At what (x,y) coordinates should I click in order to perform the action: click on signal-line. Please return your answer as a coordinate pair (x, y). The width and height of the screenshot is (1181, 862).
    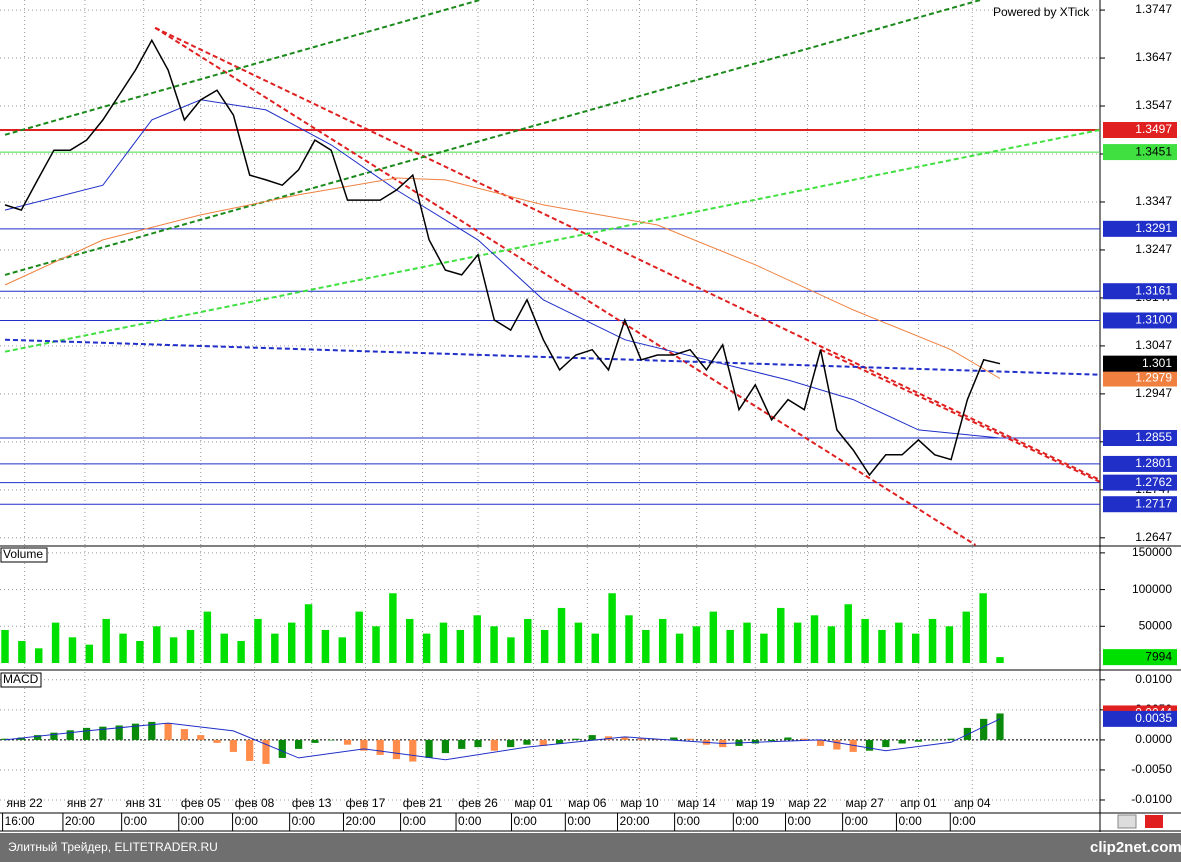
    Looking at the image, I should click on (502, 739).